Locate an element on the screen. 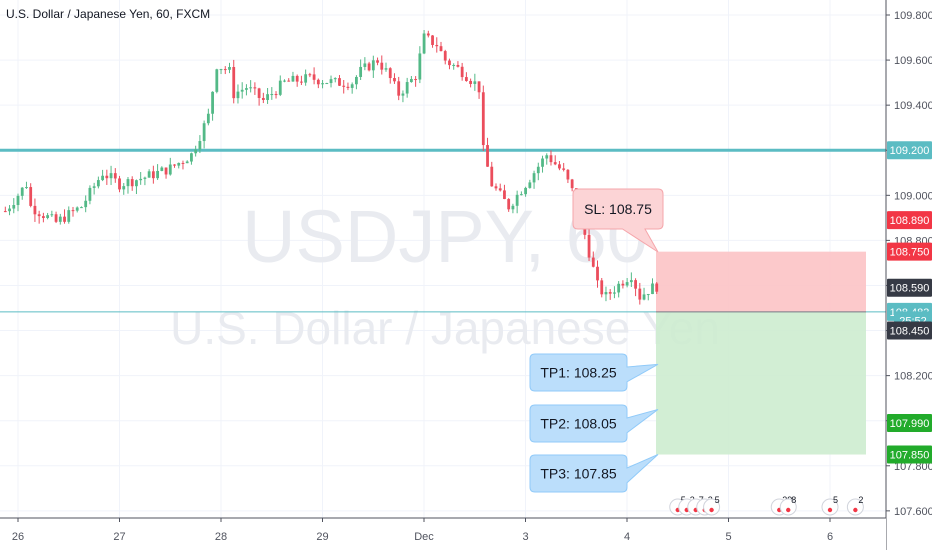 This screenshot has width=932, height=550. price-tag: 108.750 is located at coordinates (909, 251).